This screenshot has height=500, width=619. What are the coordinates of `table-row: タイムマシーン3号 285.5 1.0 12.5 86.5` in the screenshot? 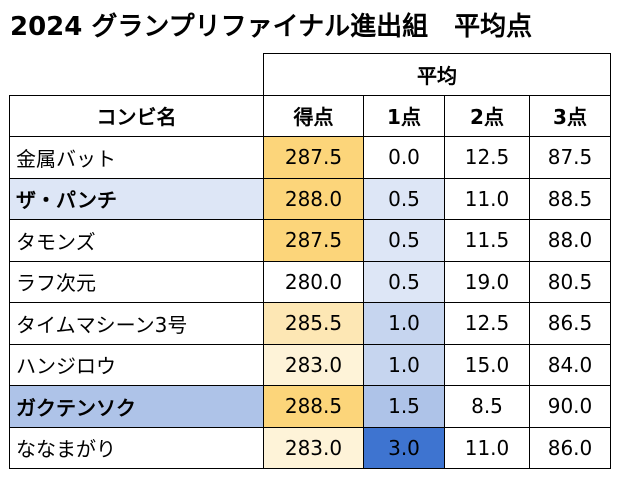 It's located at (310, 323).